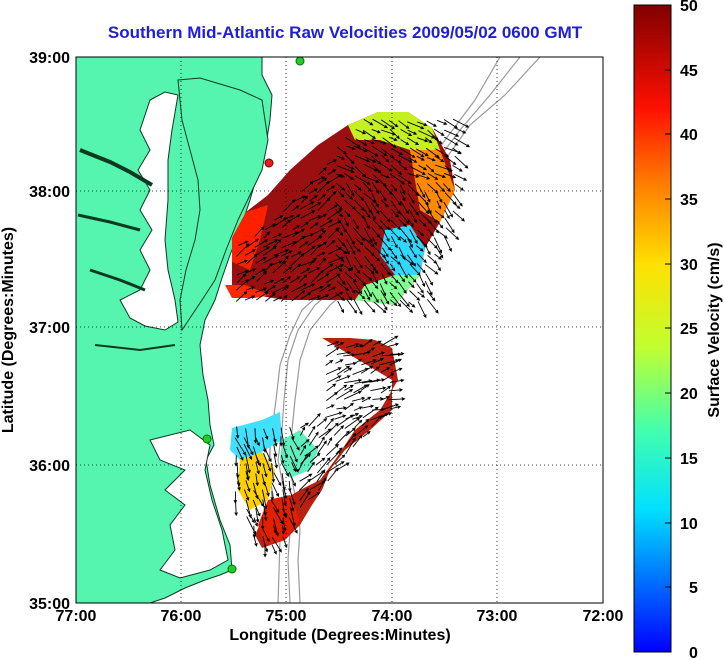 This screenshot has width=724, height=659. Describe the element at coordinates (603, 616) in the screenshot. I see `x-tick-label: 72:00` at that location.